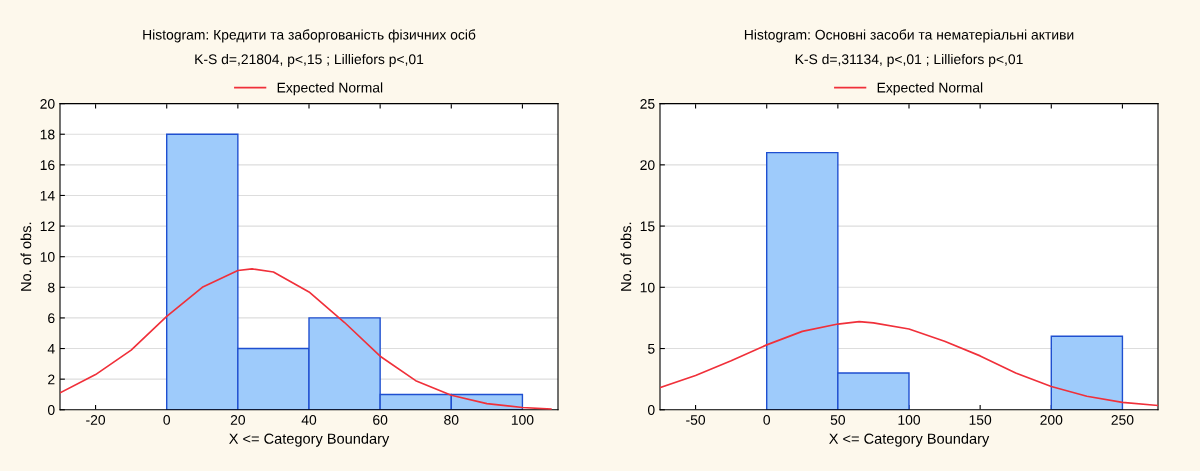  I want to click on y-tick-label: 14, so click(47, 195).